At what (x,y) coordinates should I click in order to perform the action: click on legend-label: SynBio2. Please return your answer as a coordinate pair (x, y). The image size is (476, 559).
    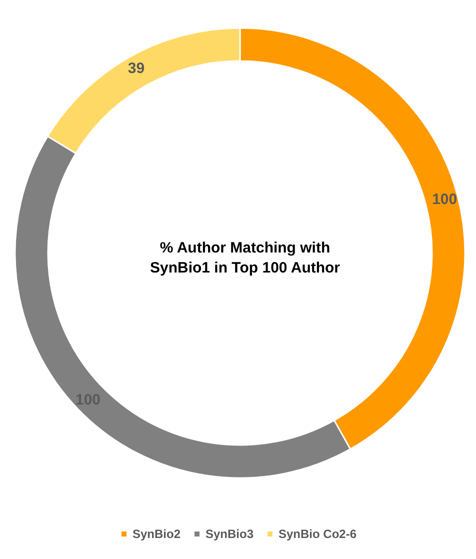
    Looking at the image, I should click on (156, 534).